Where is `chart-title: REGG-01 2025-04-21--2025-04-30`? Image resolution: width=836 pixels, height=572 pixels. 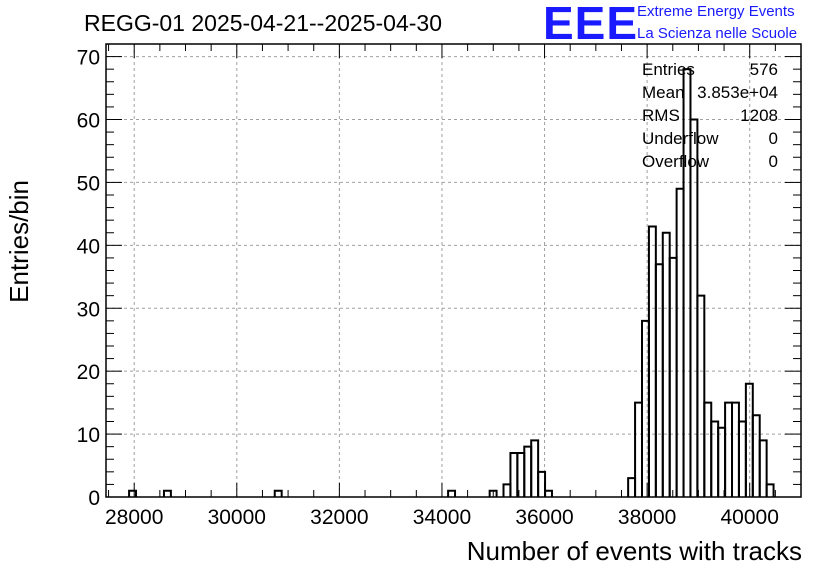 chart-title: REGG-01 2025-04-21--2025-04-30 is located at coordinates (263, 23).